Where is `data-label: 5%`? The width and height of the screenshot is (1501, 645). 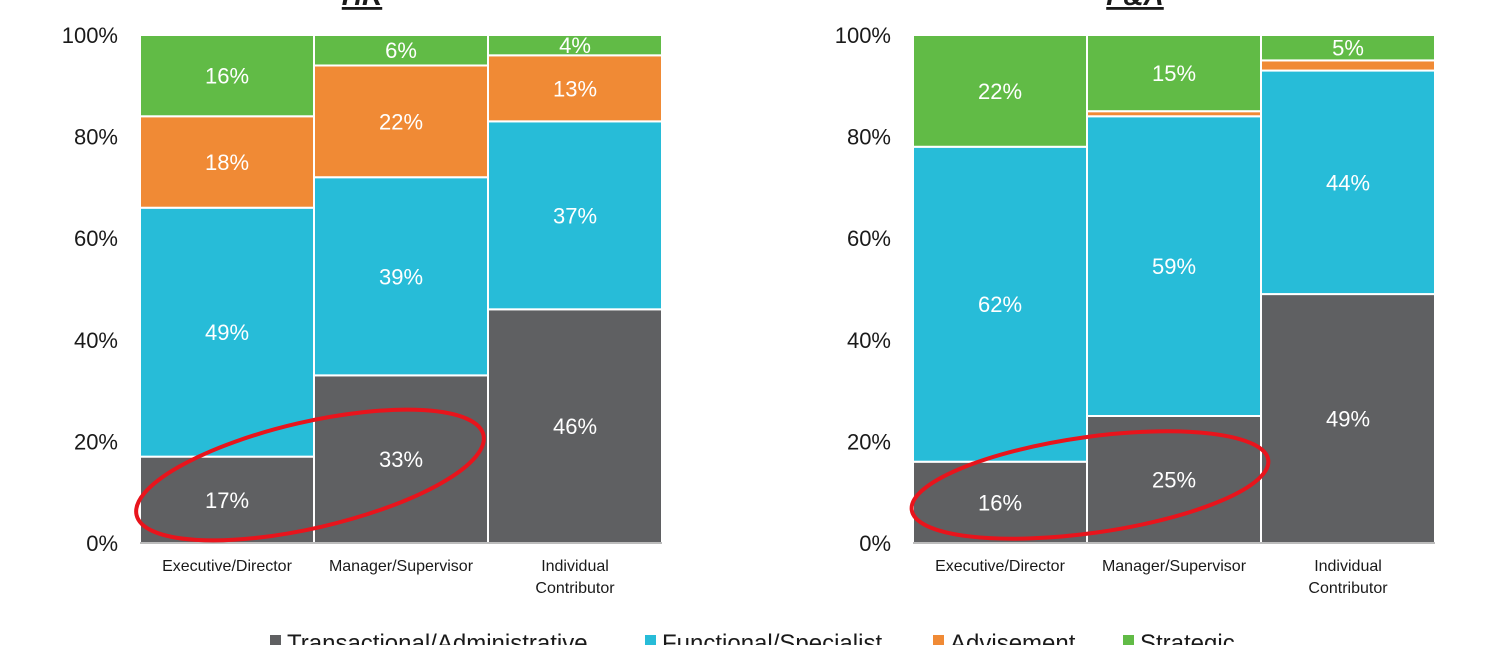 data-label: 5% is located at coordinates (1348, 48).